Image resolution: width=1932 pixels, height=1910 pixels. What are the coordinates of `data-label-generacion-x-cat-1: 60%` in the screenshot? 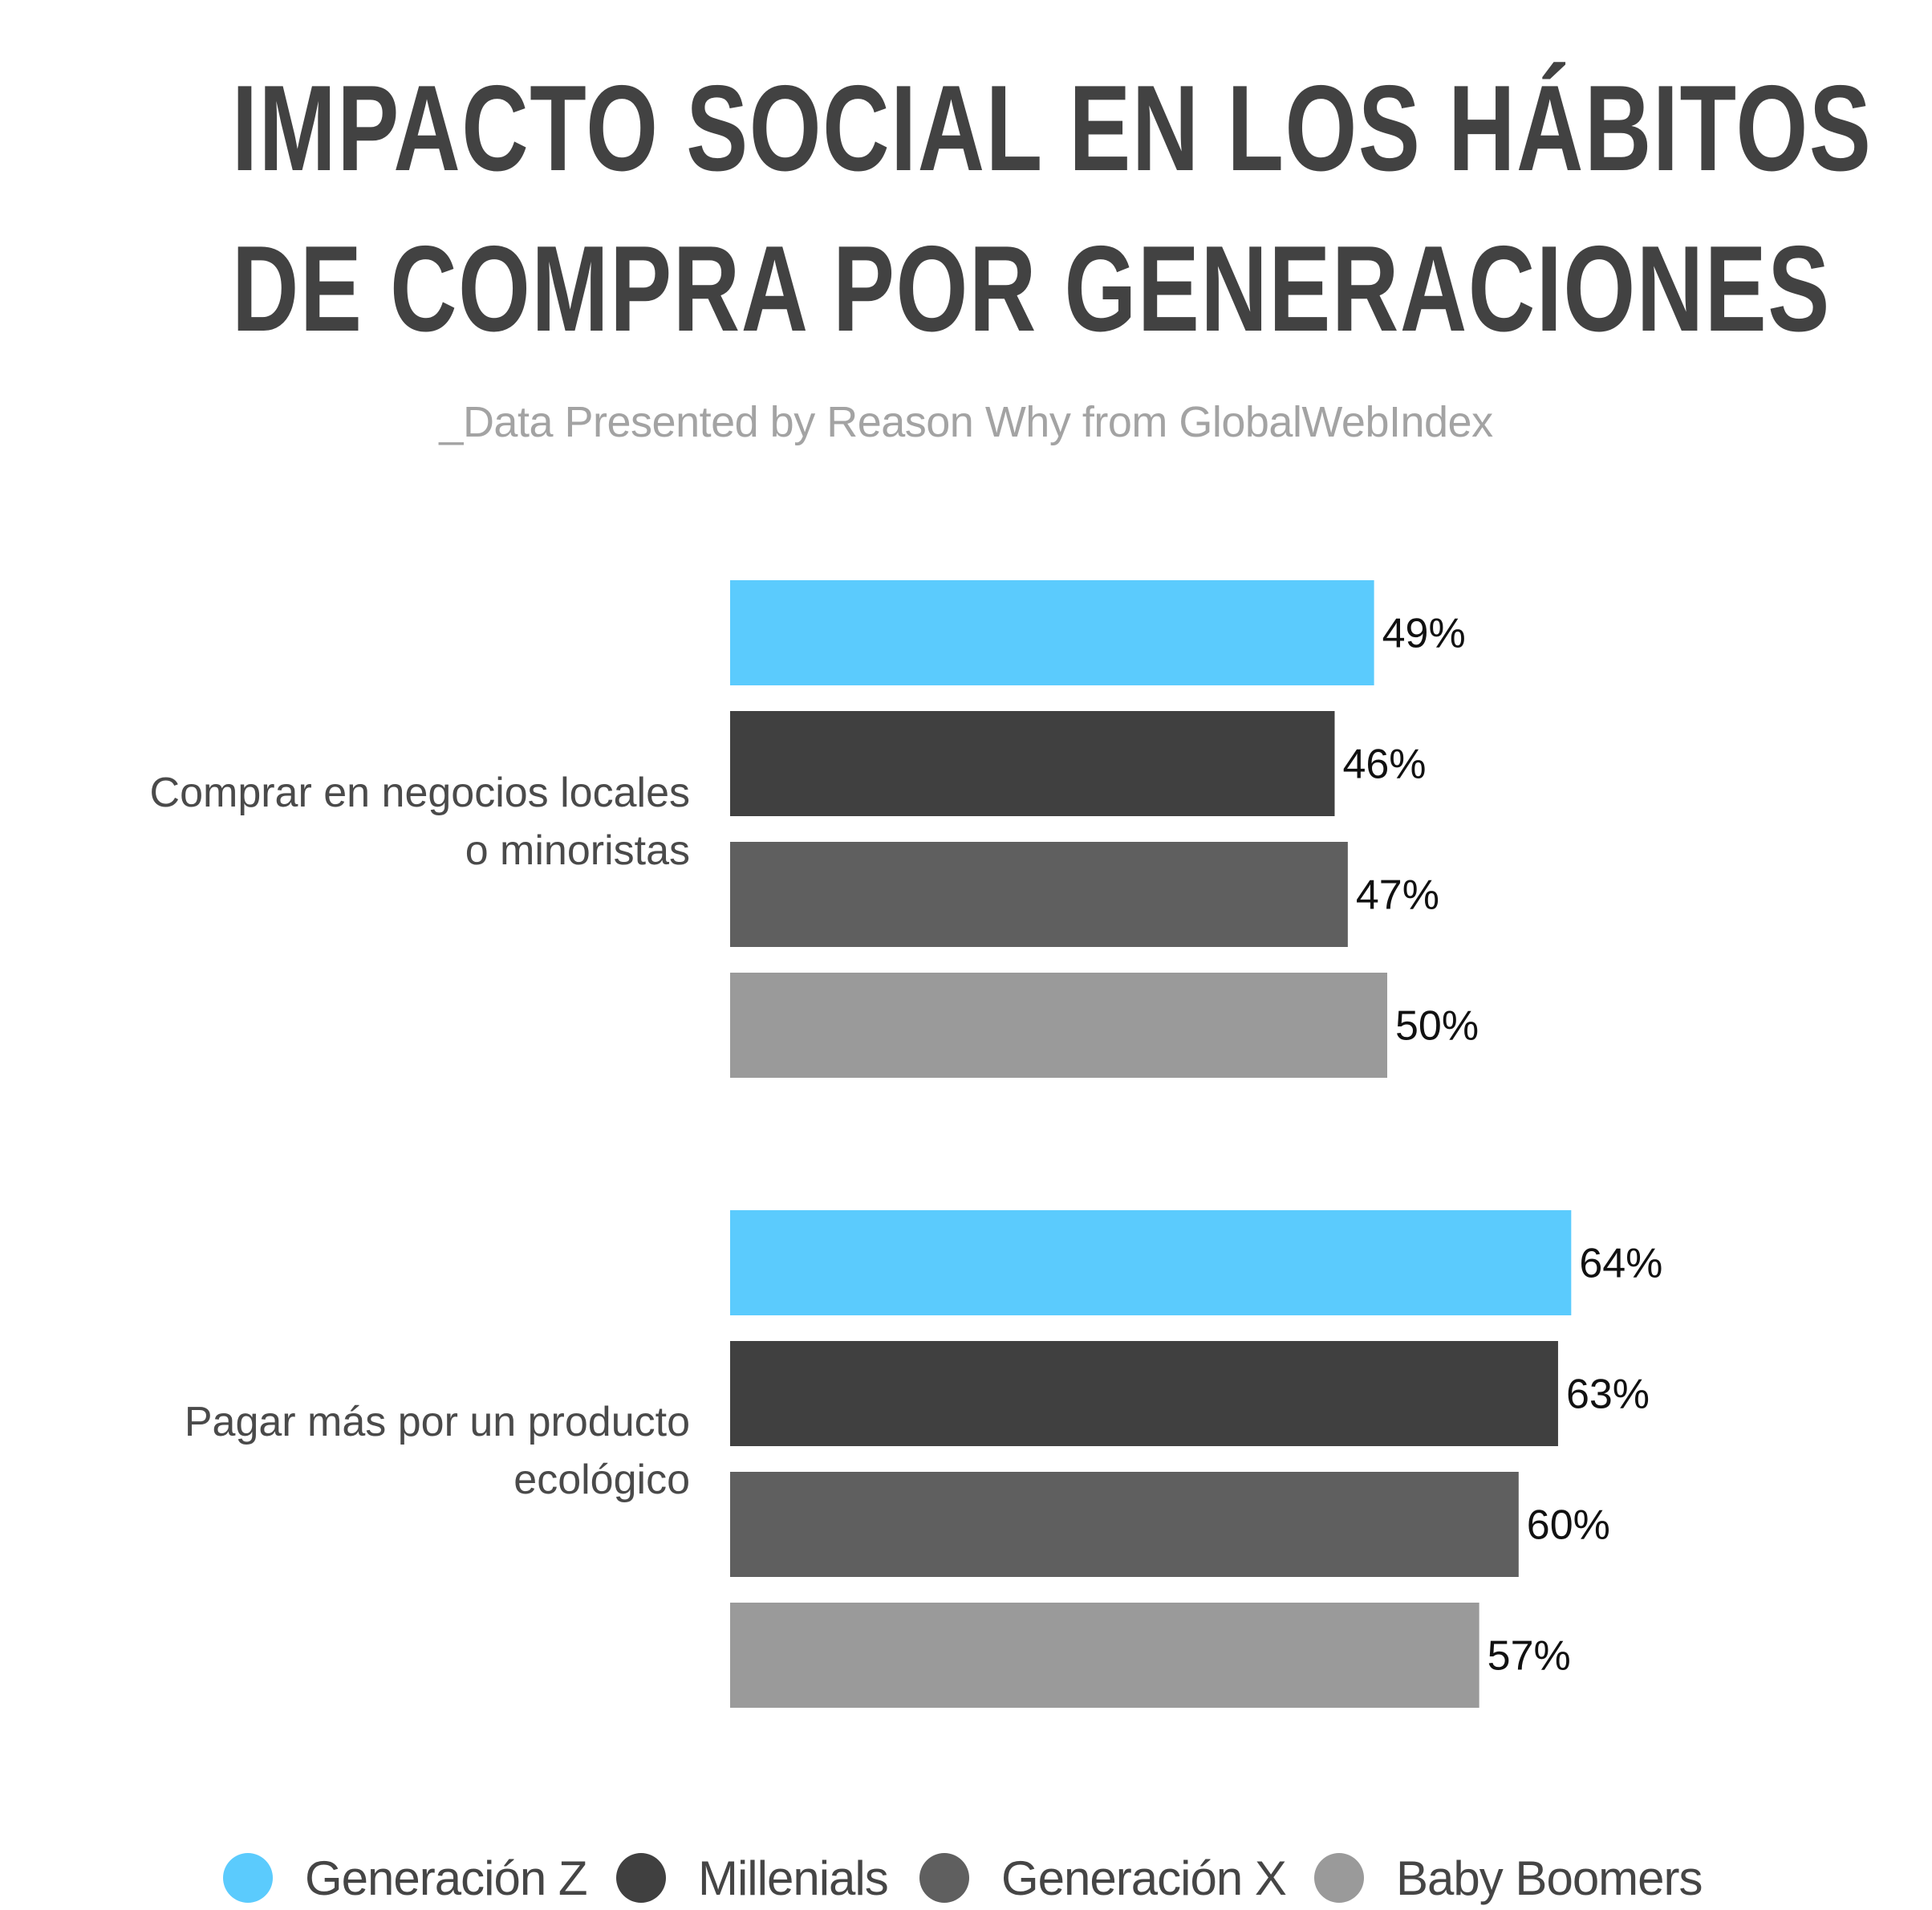 It's located at (1568, 1526).